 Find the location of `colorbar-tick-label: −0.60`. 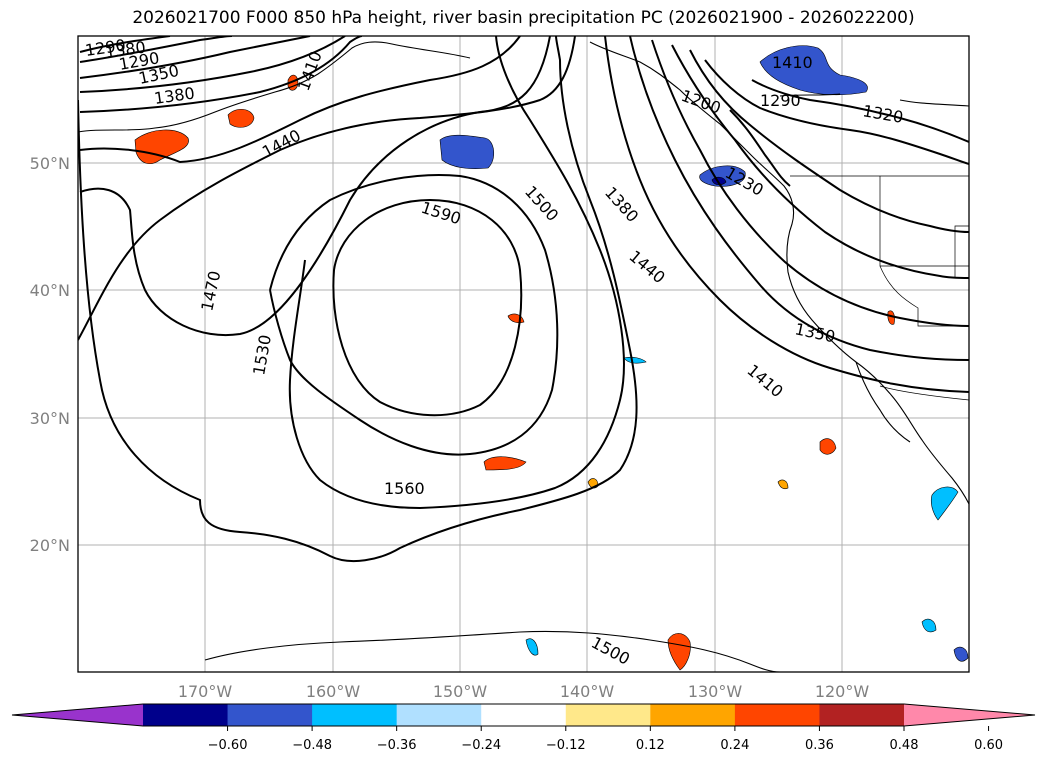

colorbar-tick-label: −0.60 is located at coordinates (228, 745).